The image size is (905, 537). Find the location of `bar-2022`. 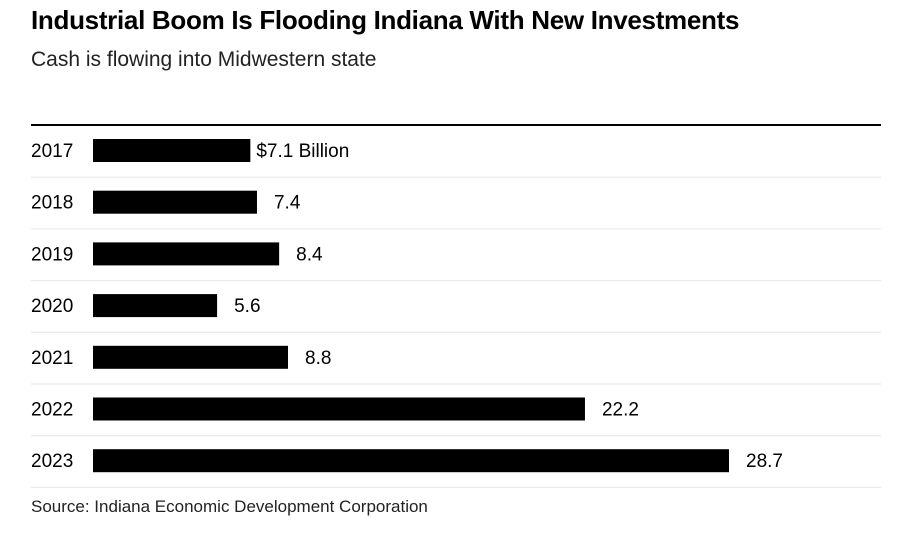

bar-2022 is located at coordinates (339, 409).